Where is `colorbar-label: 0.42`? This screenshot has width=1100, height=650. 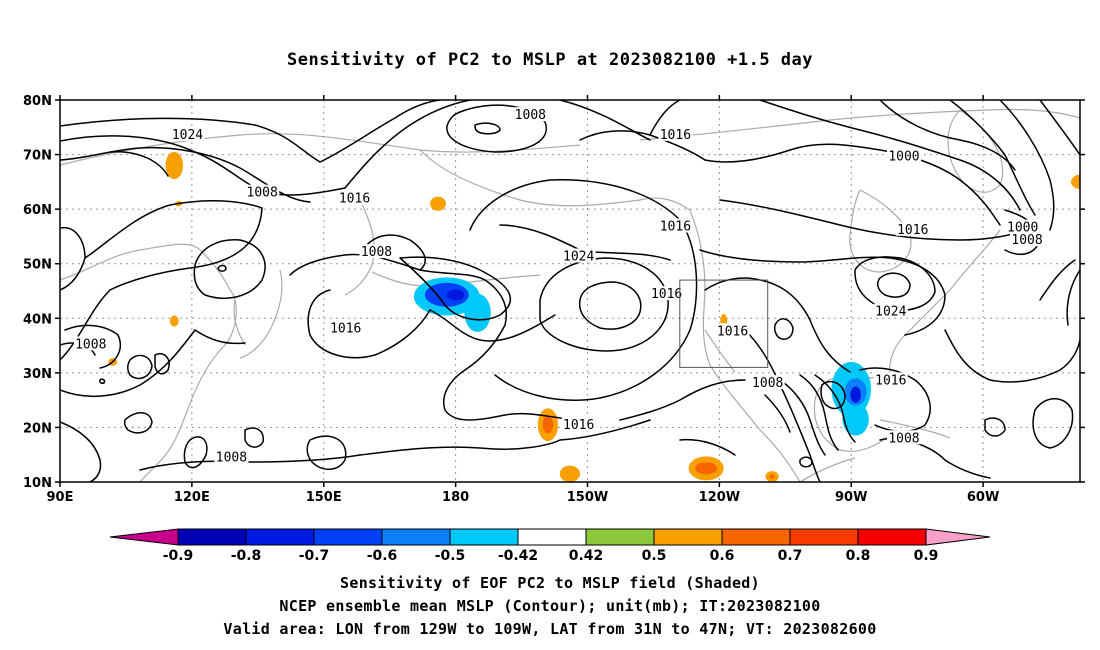
colorbar-label: 0.42 is located at coordinates (586, 556).